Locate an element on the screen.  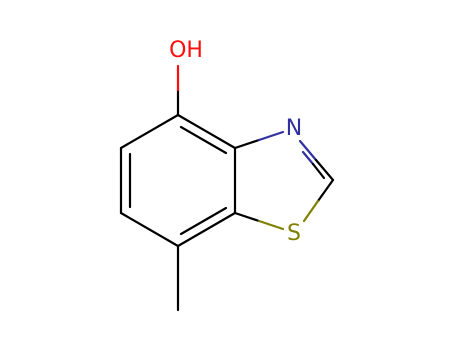
atom-label: OH is located at coordinates (186, 50).